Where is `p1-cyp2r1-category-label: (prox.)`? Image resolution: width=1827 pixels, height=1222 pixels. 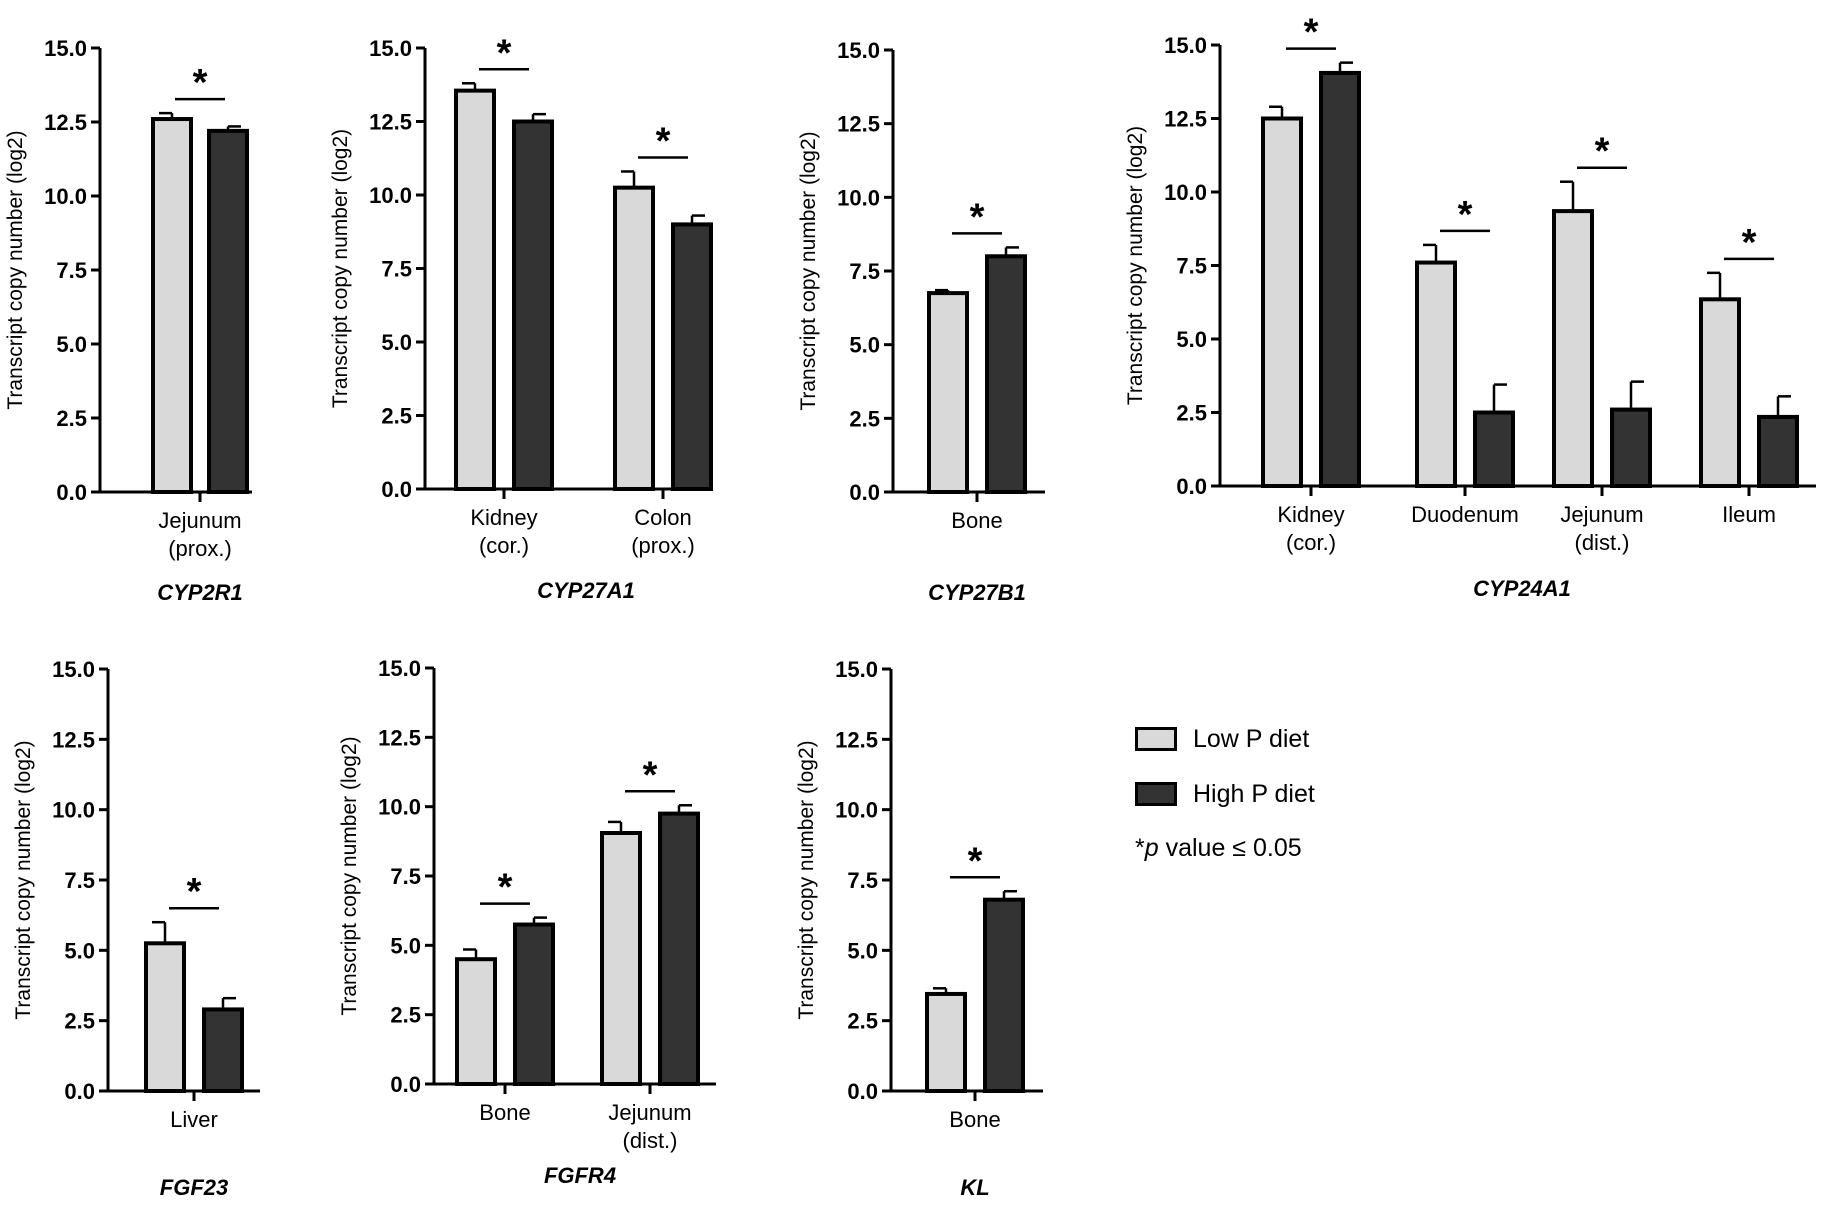 p1-cyp2r1-category-label: (prox.) is located at coordinates (200, 548).